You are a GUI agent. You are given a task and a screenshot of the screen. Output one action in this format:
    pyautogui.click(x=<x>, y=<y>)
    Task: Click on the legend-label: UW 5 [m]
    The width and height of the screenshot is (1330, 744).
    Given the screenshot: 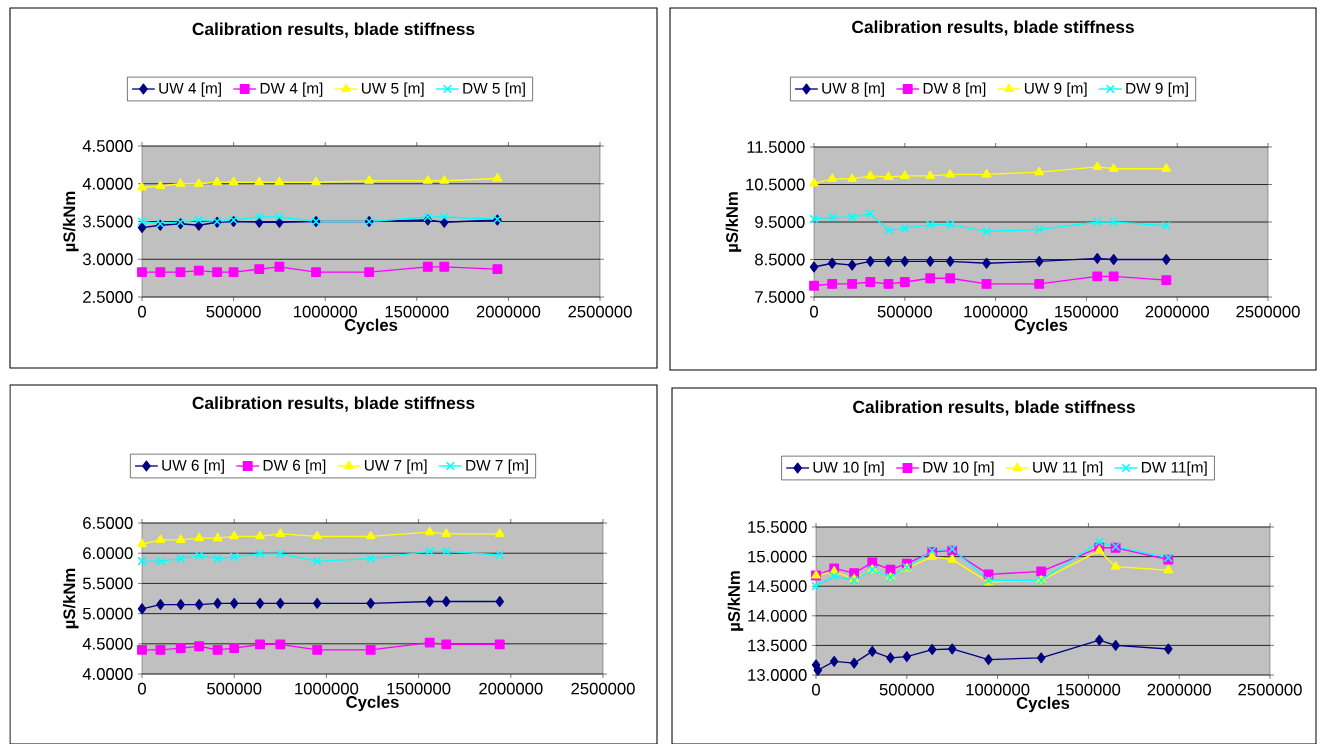 What is the action you would take?
    pyautogui.click(x=392, y=89)
    